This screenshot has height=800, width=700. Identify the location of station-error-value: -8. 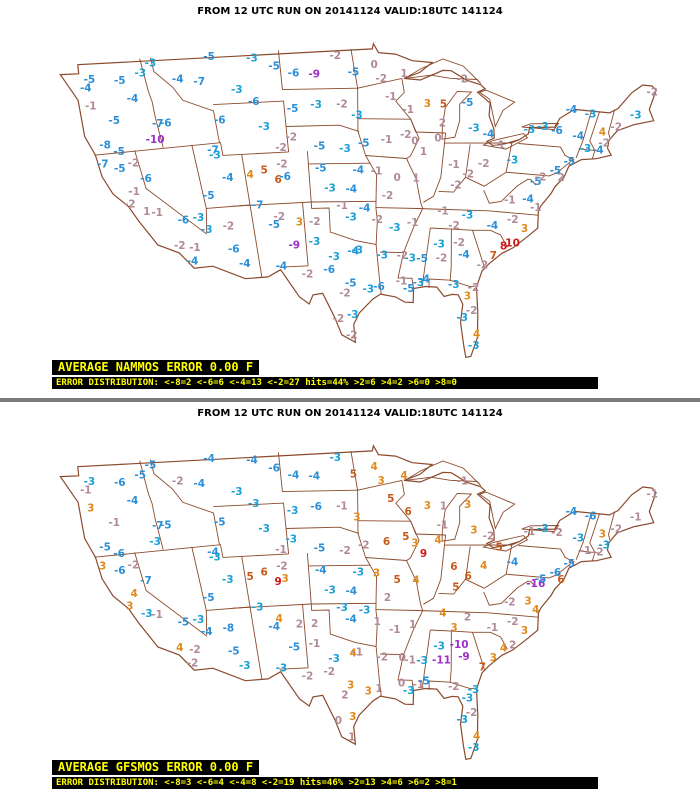
(105, 146).